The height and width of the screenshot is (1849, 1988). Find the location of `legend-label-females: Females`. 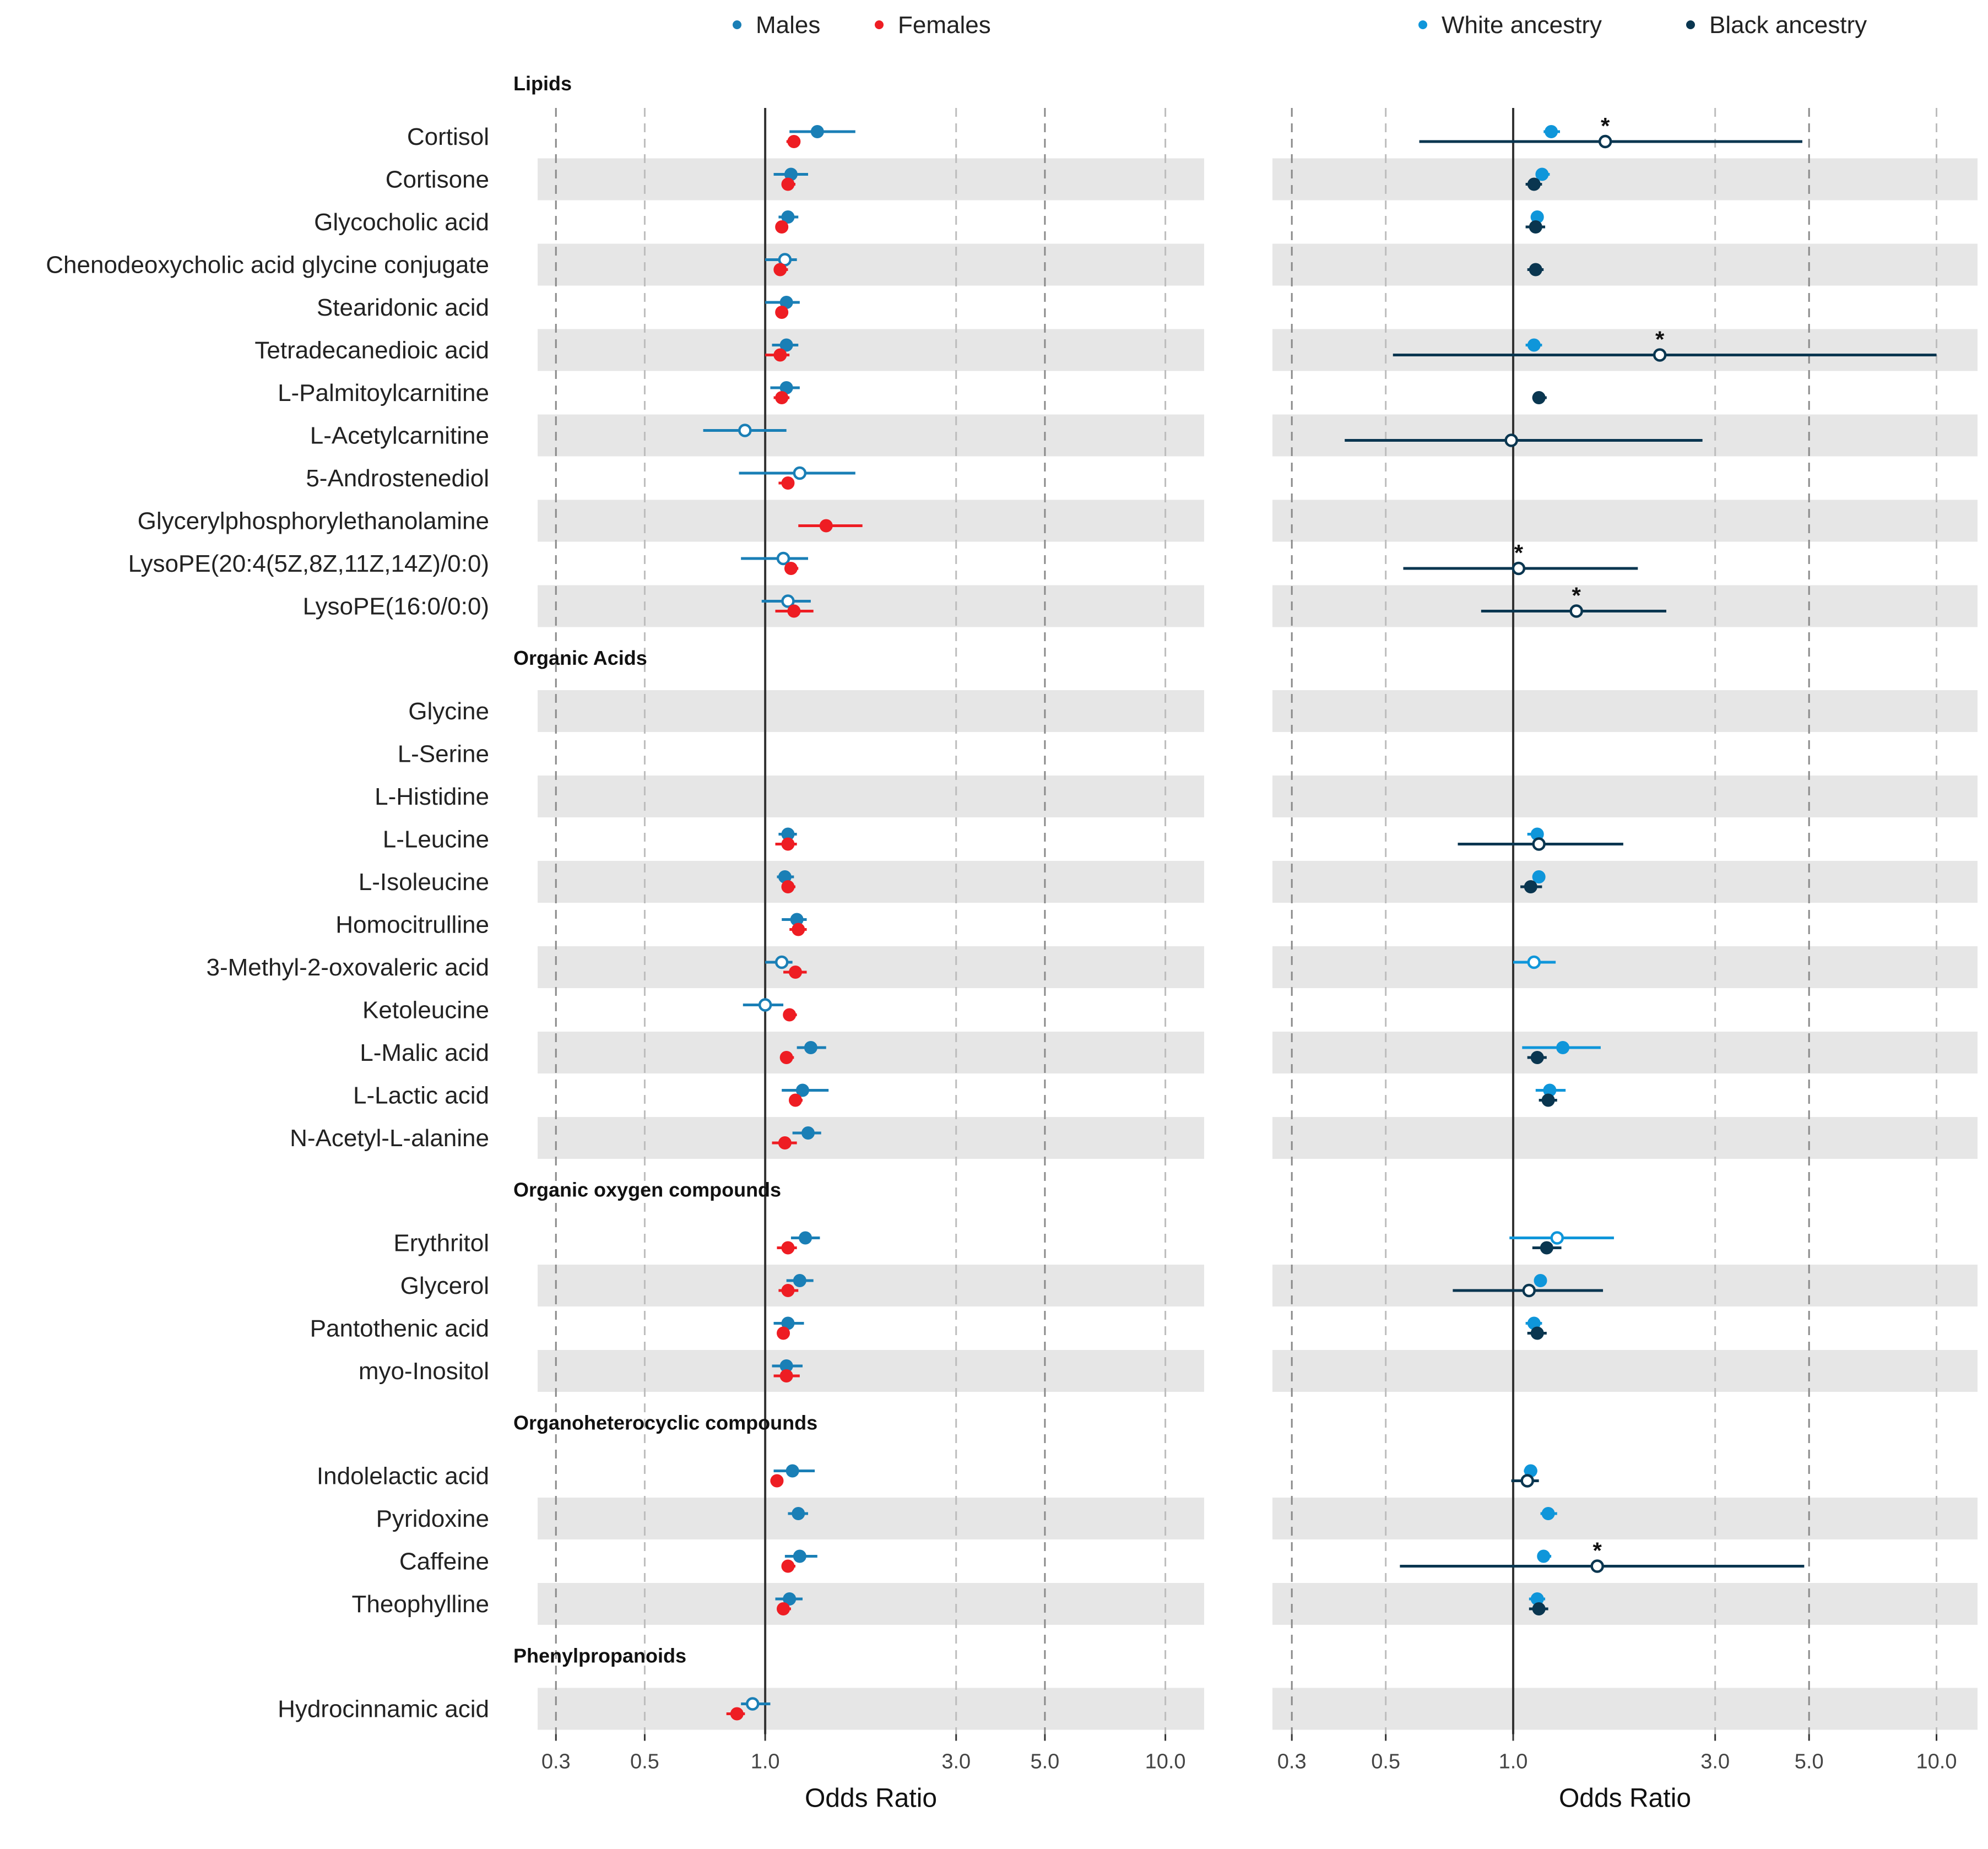

legend-label-females: Females is located at coordinates (944, 25).